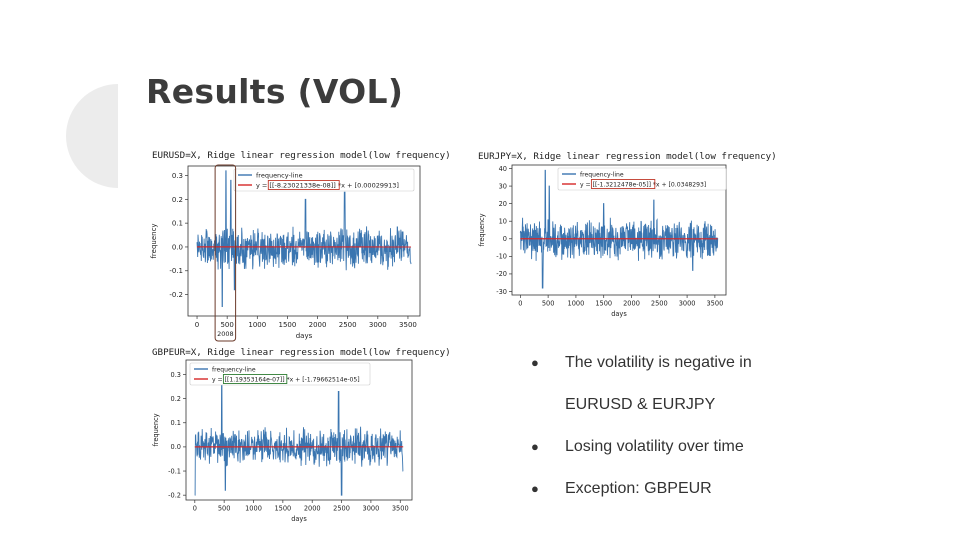  What do you see at coordinates (730, 489) in the screenshot?
I see `bullet-item: ● Exception: GBPEUR` at bounding box center [730, 489].